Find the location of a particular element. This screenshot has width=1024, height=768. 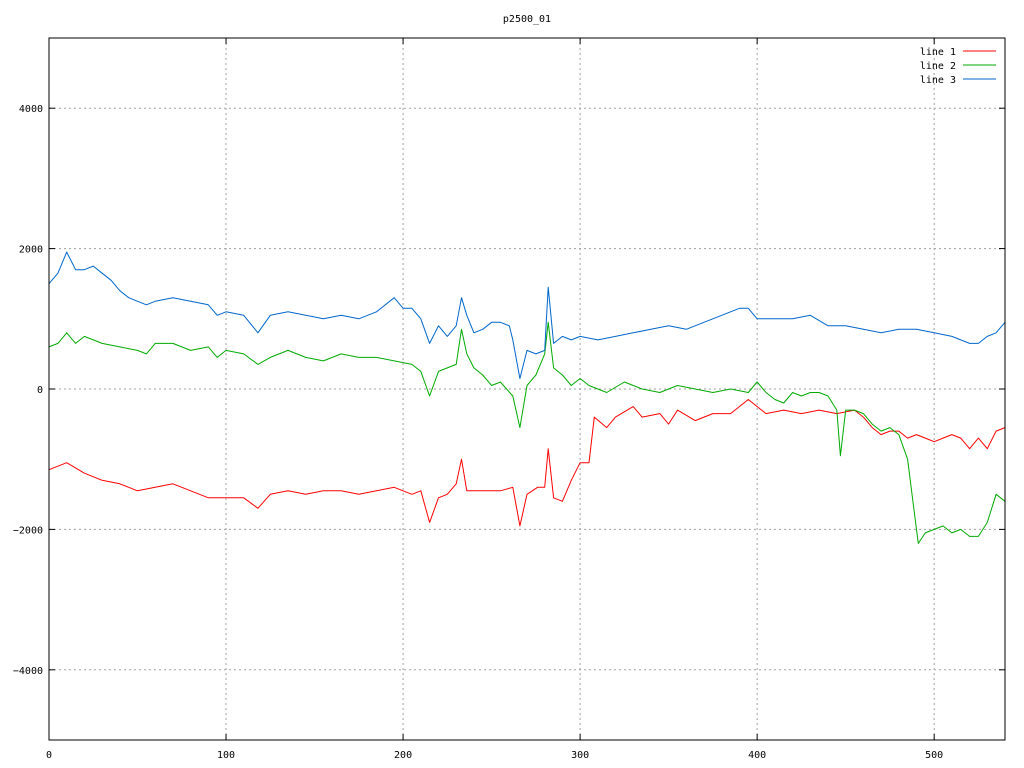

y-tick-label: 0 is located at coordinates (40, 390).